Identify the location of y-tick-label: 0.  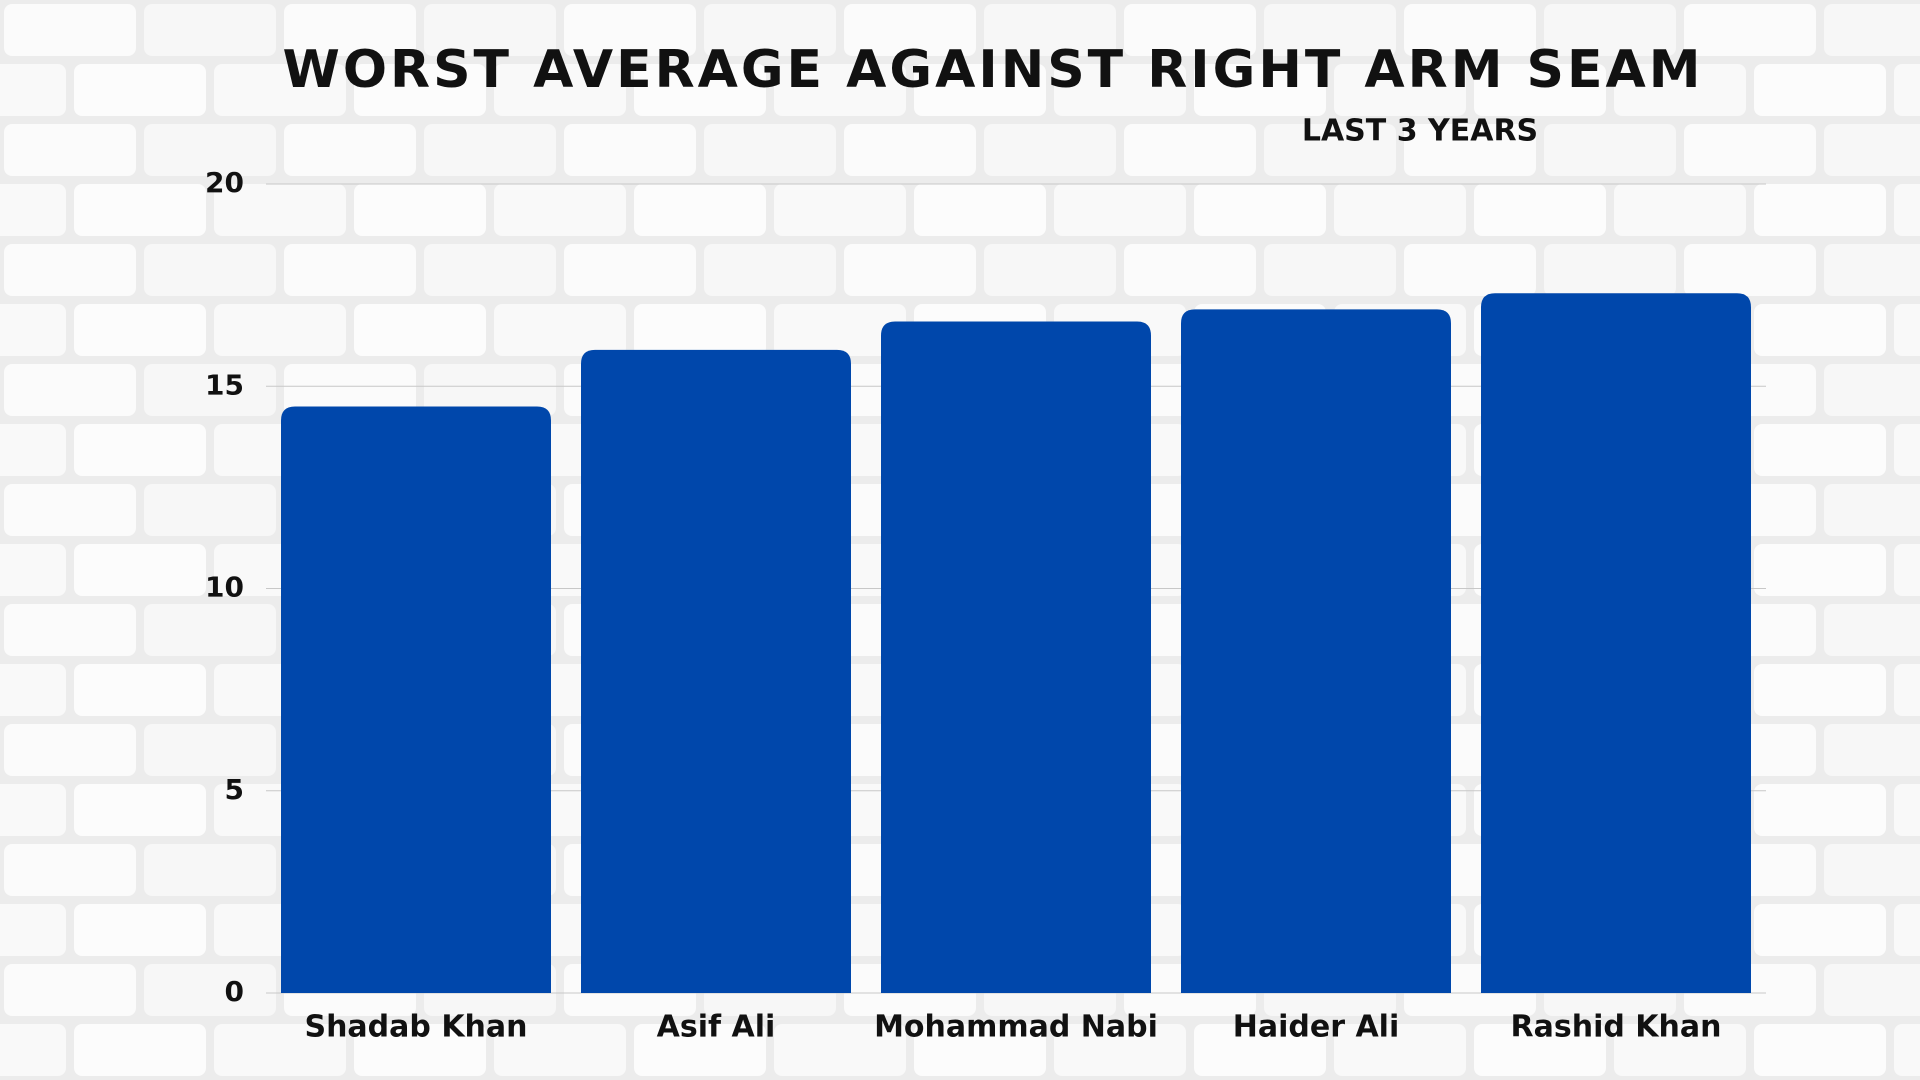
(234, 991).